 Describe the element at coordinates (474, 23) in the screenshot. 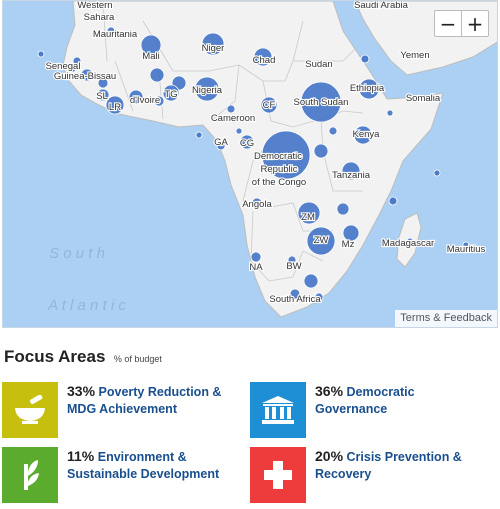

I see `zoom-in-button: +` at that location.